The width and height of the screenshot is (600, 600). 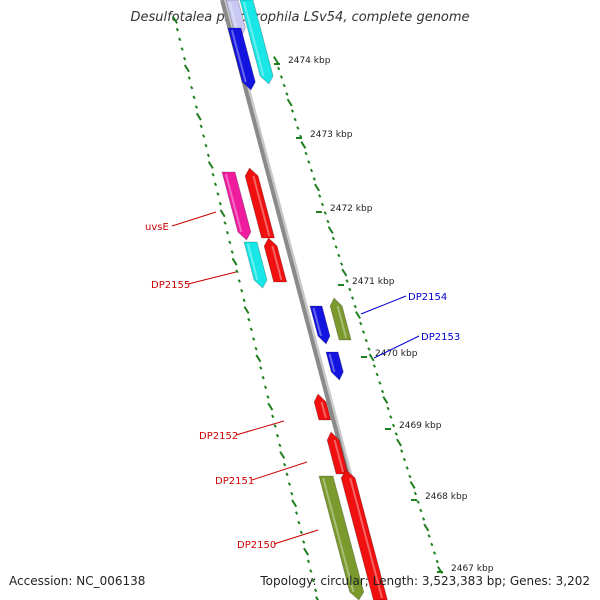 I want to click on gene-g-red-uvse-arrow, so click(x=260, y=203).